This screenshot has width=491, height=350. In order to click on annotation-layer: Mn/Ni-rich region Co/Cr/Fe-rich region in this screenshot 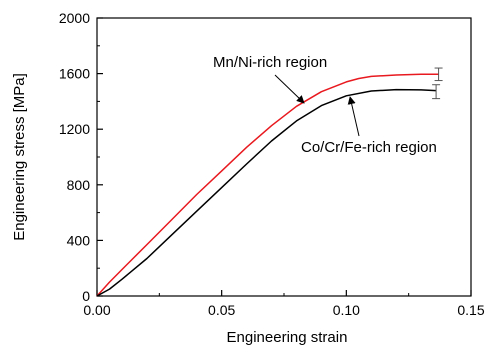, I will do `click(325, 105)`.